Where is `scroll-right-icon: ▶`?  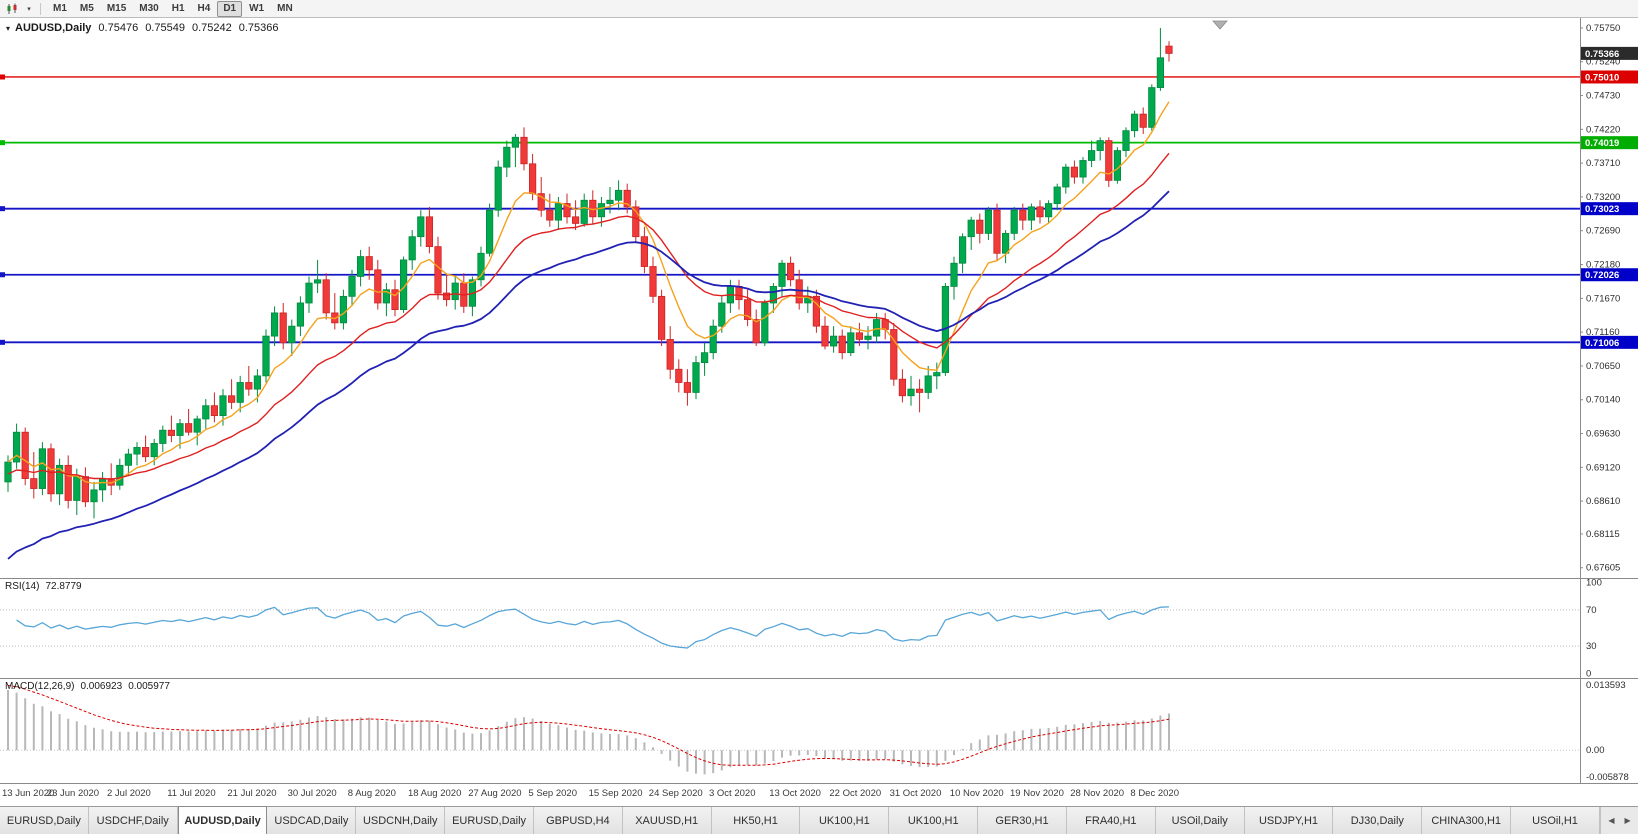
scroll-right-icon: ▶ is located at coordinates (1627, 820).